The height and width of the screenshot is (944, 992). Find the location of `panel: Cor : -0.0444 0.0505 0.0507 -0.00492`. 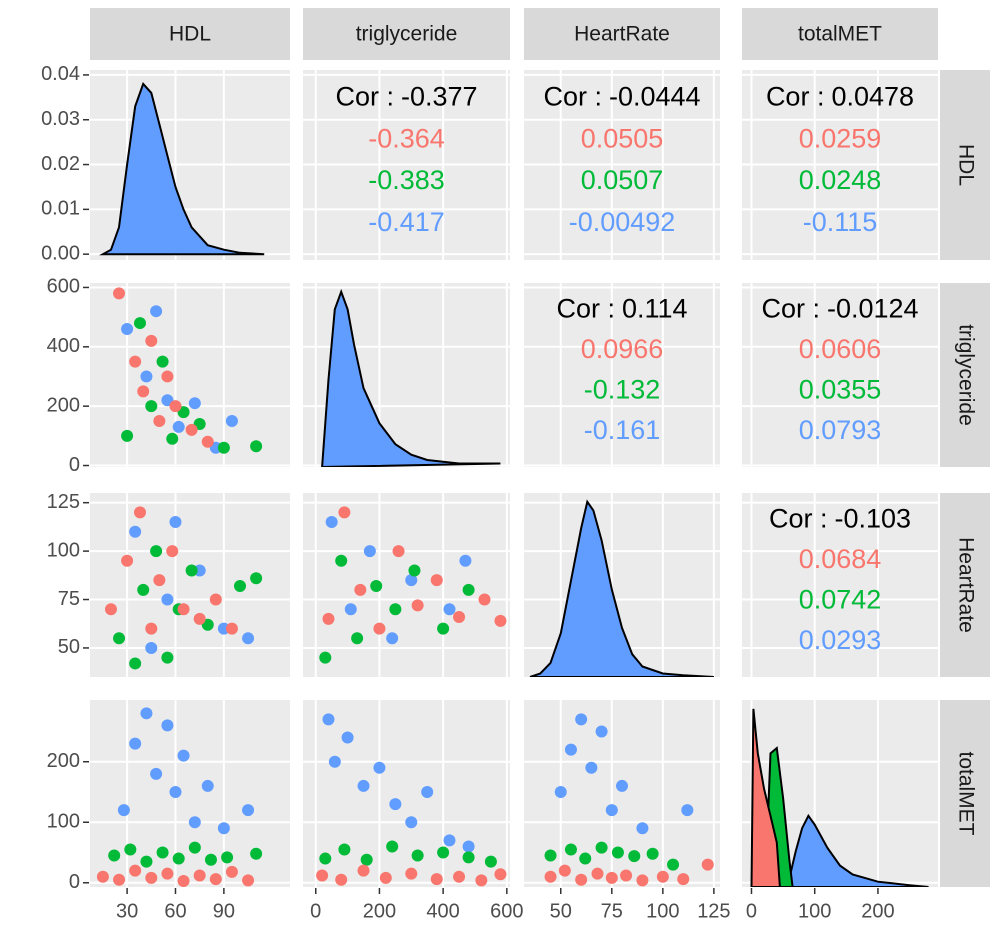

panel: Cor : -0.0444 0.0505 0.0507 -0.00492 is located at coordinates (622, 165).